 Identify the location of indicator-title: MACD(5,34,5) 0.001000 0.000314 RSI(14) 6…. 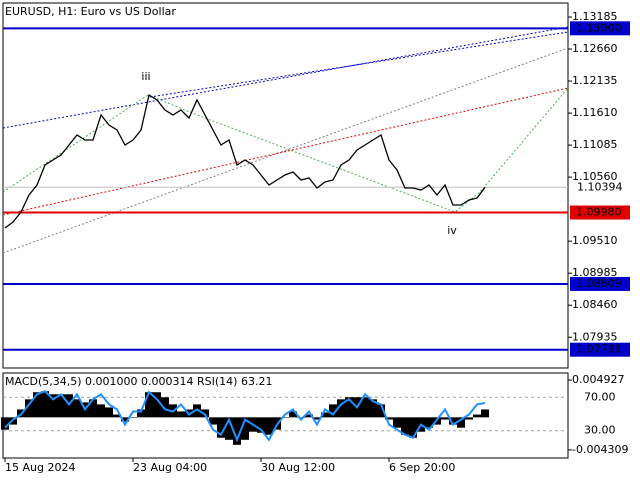
(138, 381).